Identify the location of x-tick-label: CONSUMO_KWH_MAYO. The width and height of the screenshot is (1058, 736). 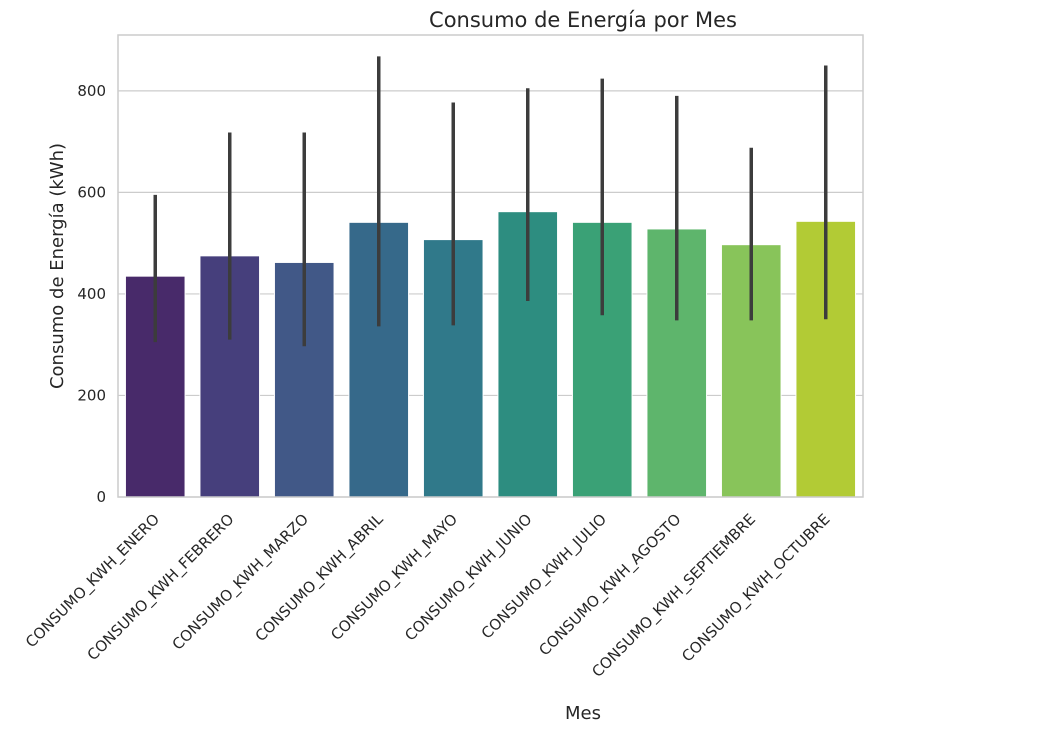
(394, 577).